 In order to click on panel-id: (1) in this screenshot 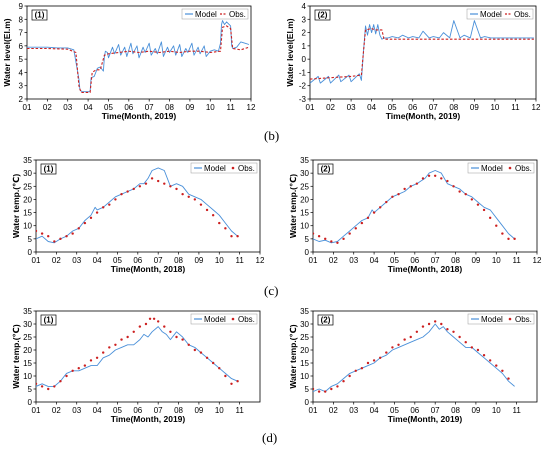, I will do `click(48, 320)`.